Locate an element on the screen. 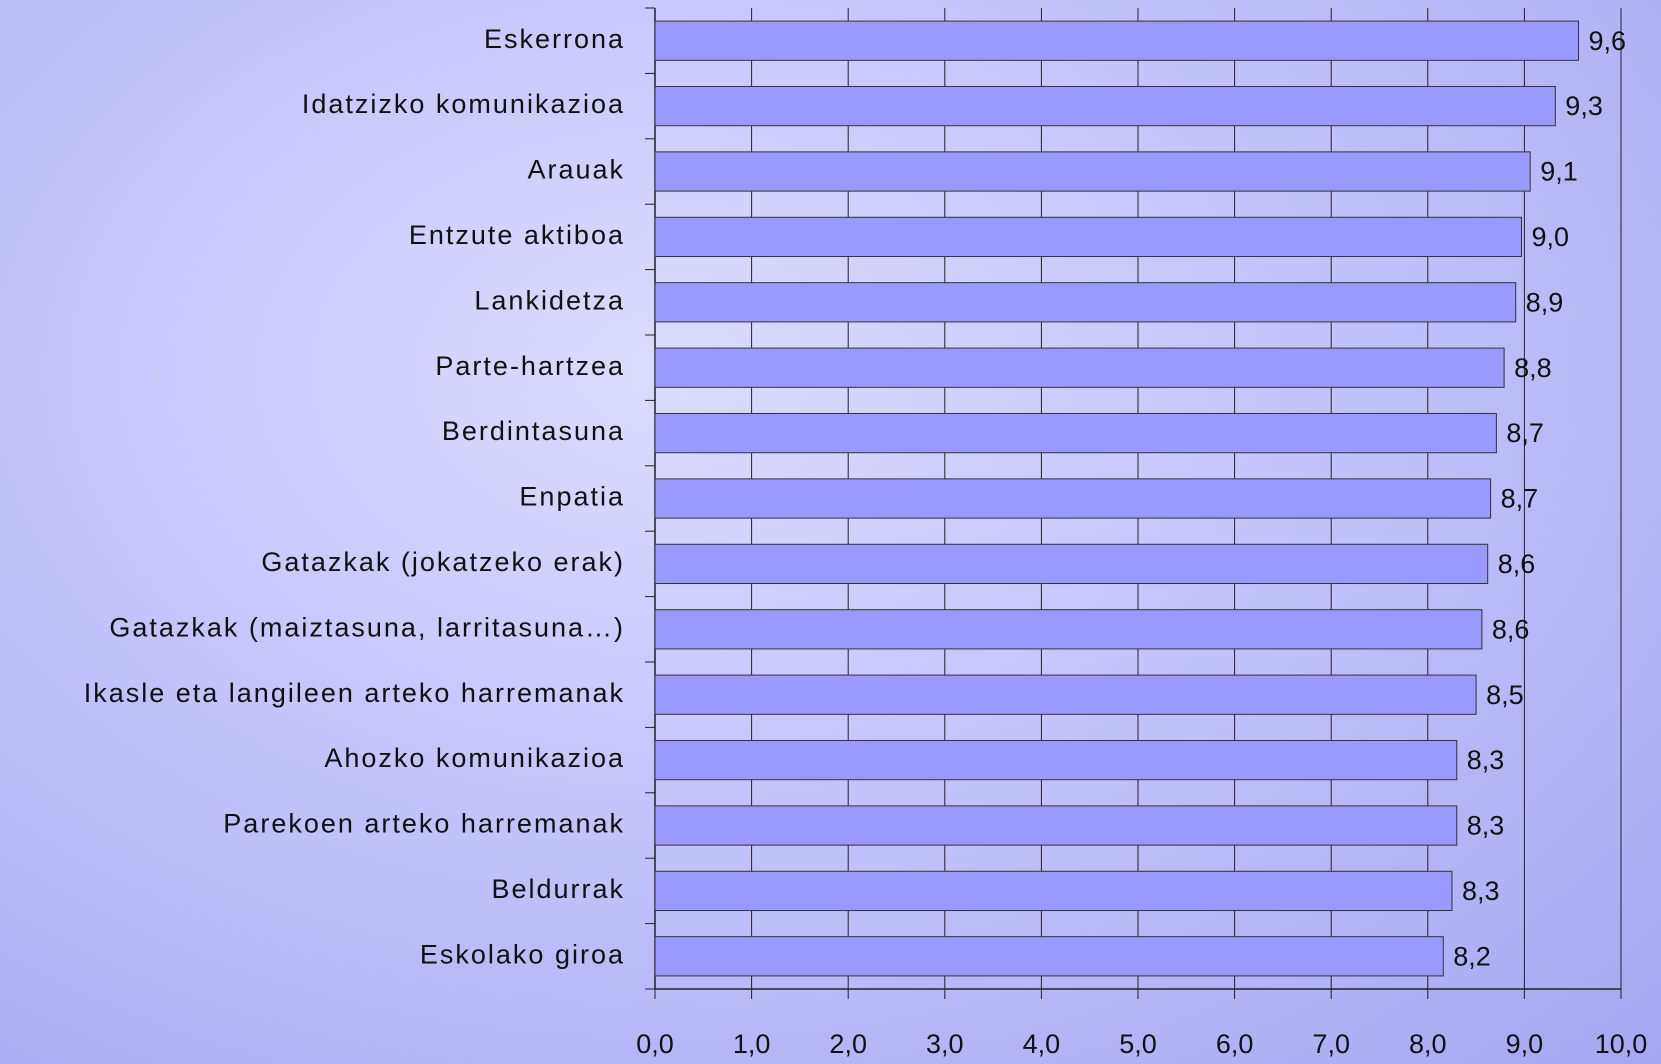 The image size is (1661, 1064). x-tick-label: 10,0 is located at coordinates (1621, 1044).